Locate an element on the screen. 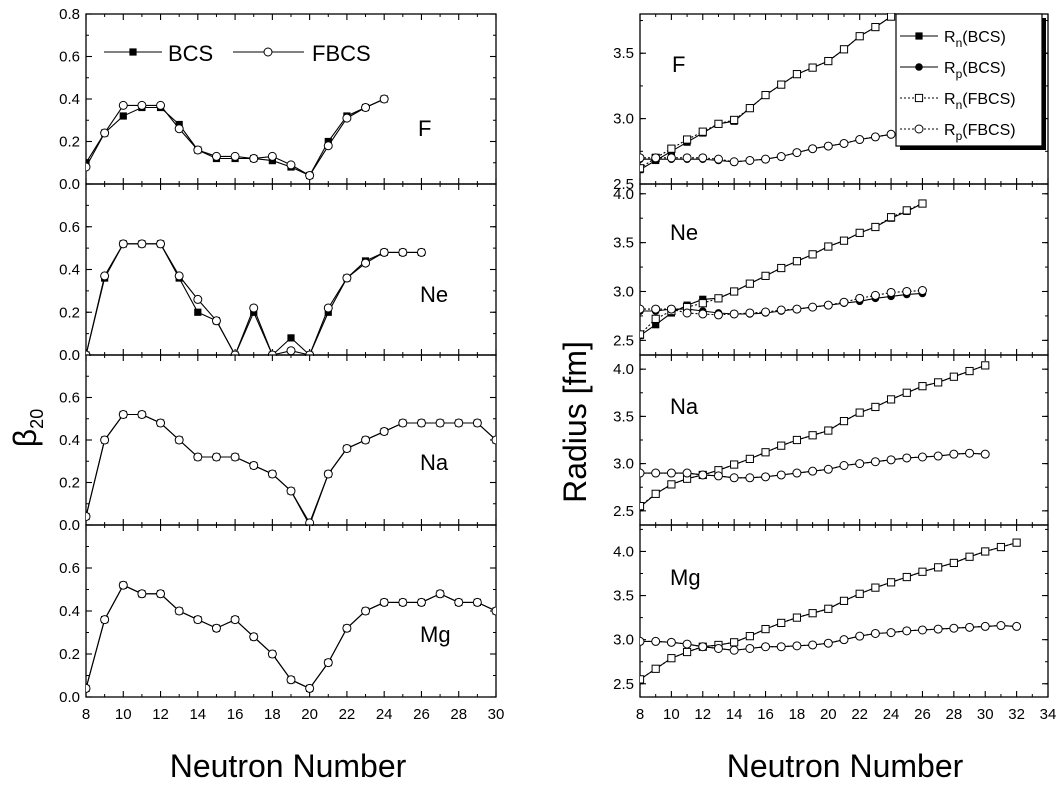 The image size is (1064, 787). left-y-axis-title: β20 is located at coordinates (27, 428).